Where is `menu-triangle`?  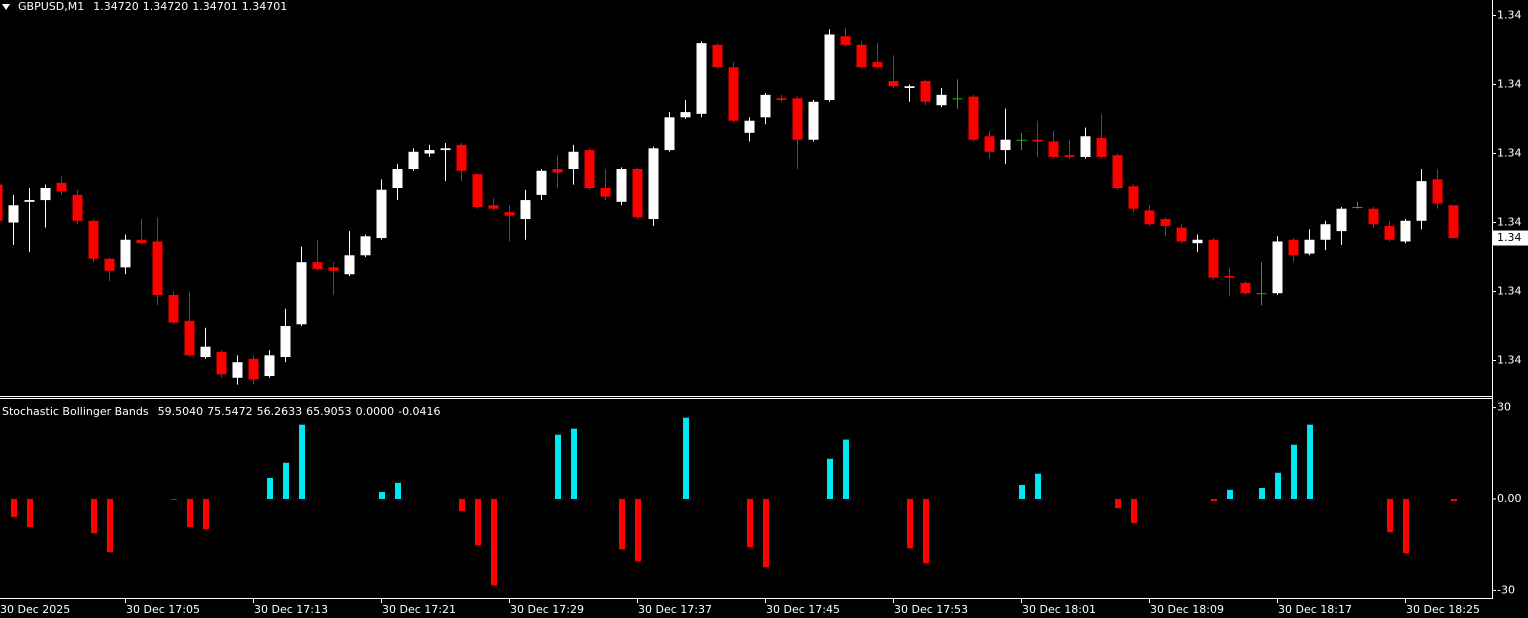 menu-triangle is located at coordinates (6, 7).